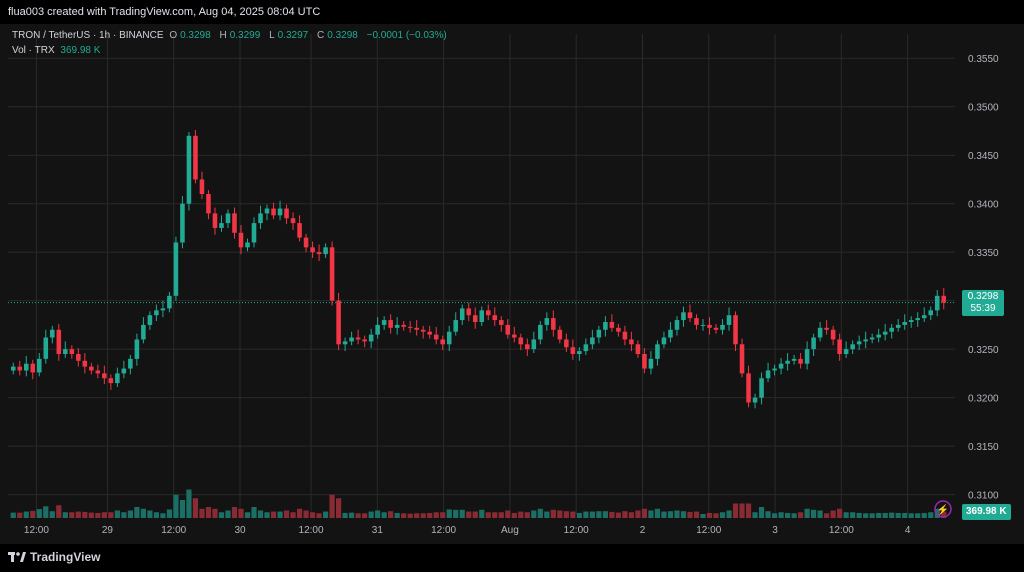 The width and height of the screenshot is (1024, 572). Describe the element at coordinates (33, 50) in the screenshot. I see `volume-label: Vol · TRX` at that location.